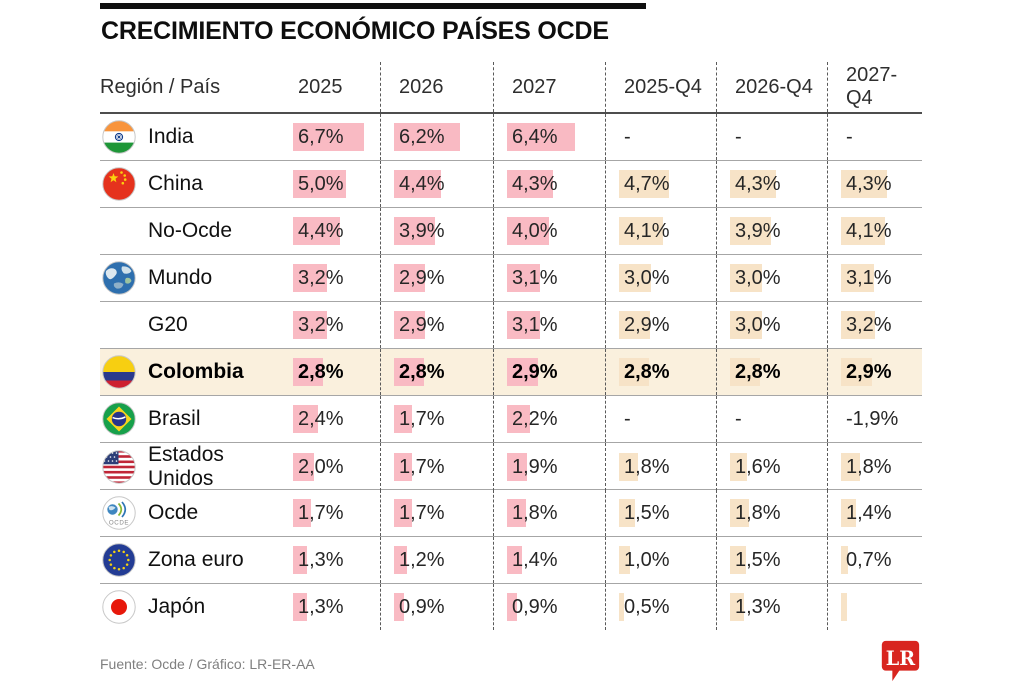 The width and height of the screenshot is (1024, 684). What do you see at coordinates (869, 512) in the screenshot?
I see `value-text: 1,4%` at bounding box center [869, 512].